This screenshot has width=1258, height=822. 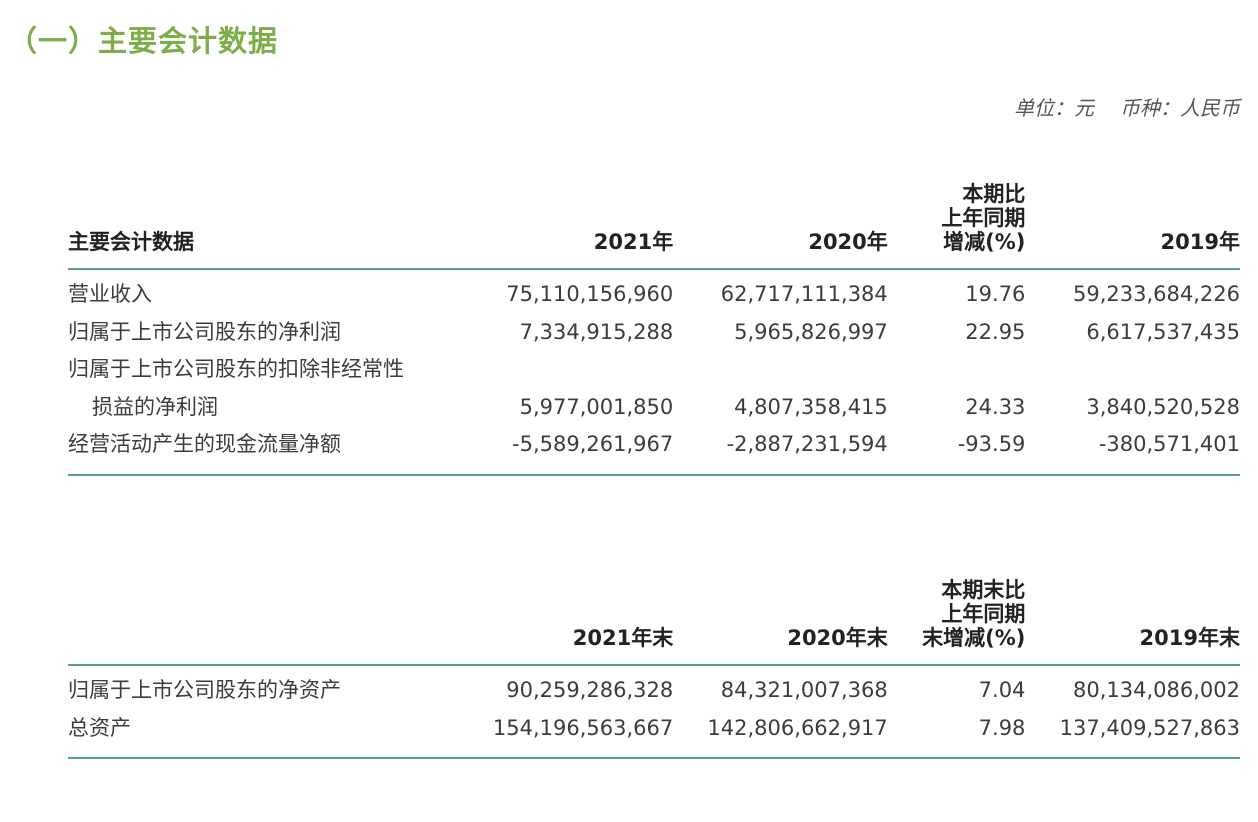 I want to click on header-item: 主要会计数据, so click(x=131, y=242).